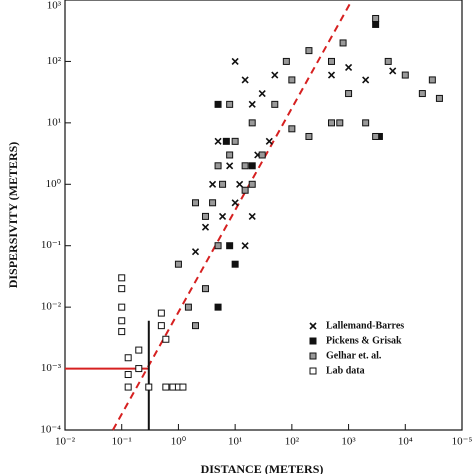 This screenshot has width=474, height=474. What do you see at coordinates (365, 325) in the screenshot?
I see `legend-label: Lallemand-Barres` at bounding box center [365, 325].